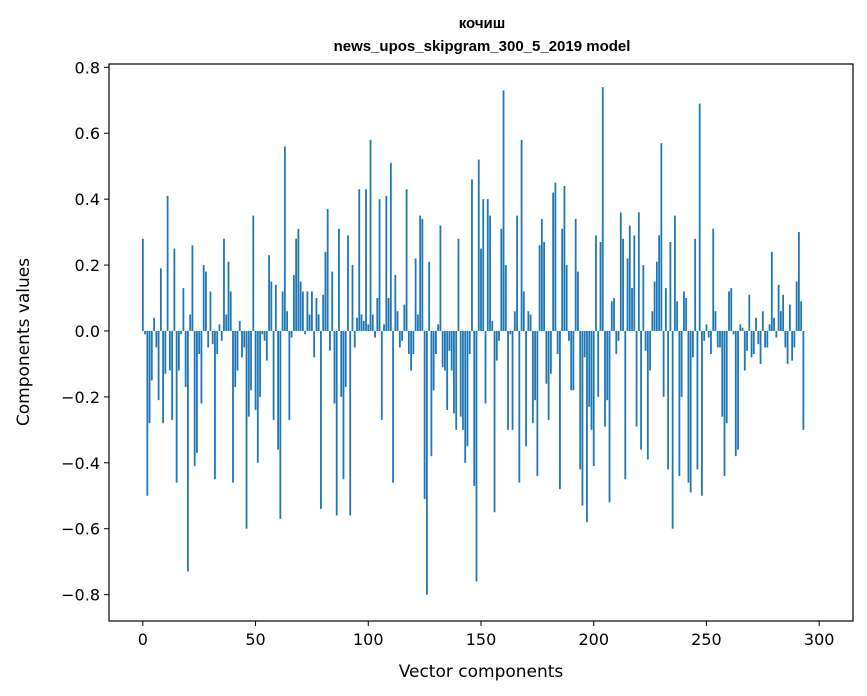 The image size is (867, 696). What do you see at coordinates (80, 463) in the screenshot?
I see `y-tick-label: −0.4` at bounding box center [80, 463].